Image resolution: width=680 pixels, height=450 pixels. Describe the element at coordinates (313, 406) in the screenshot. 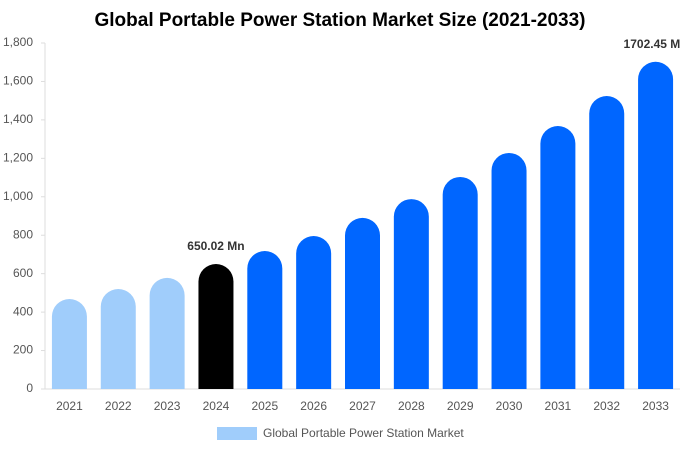

I see `x-tick-label: 2026` at that location.